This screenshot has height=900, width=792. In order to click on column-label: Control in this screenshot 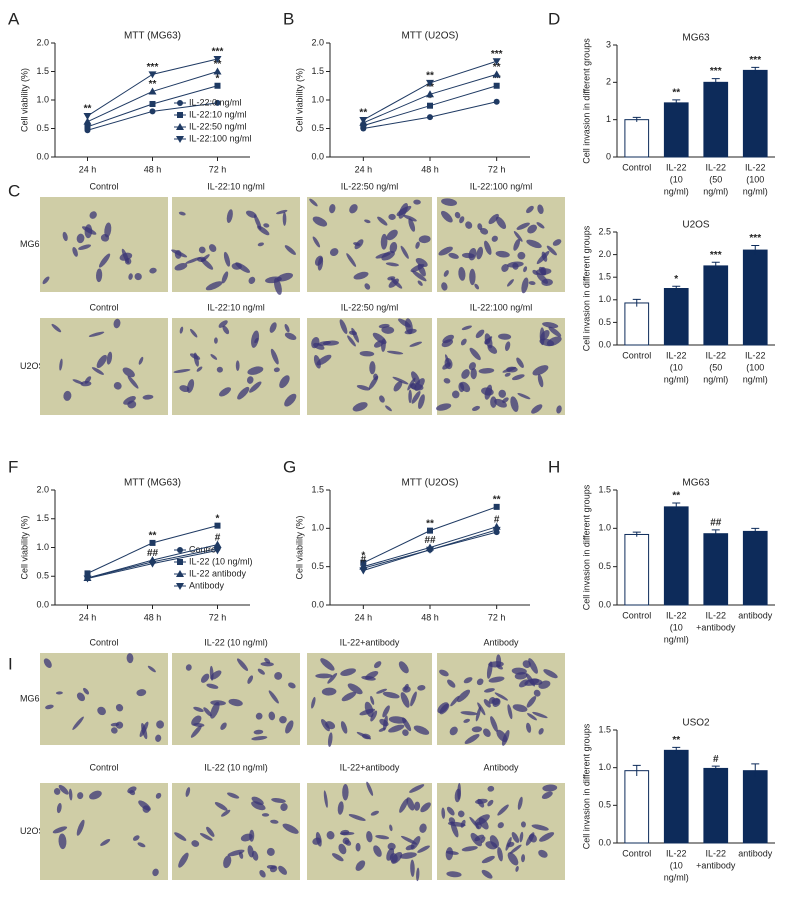, I will do `click(103, 767)`.